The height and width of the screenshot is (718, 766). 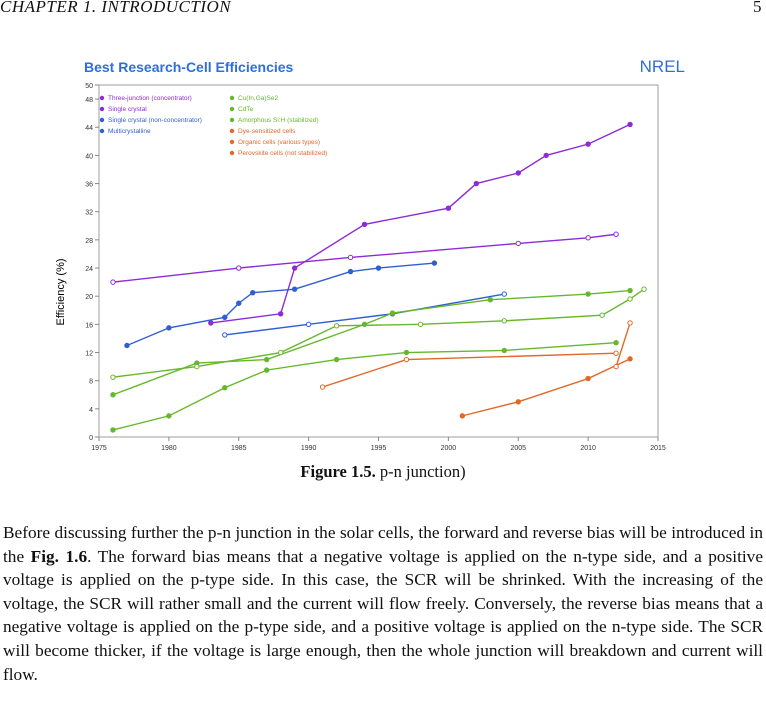 What do you see at coordinates (91, 438) in the screenshot?
I see `y-tick-label: 0` at bounding box center [91, 438].